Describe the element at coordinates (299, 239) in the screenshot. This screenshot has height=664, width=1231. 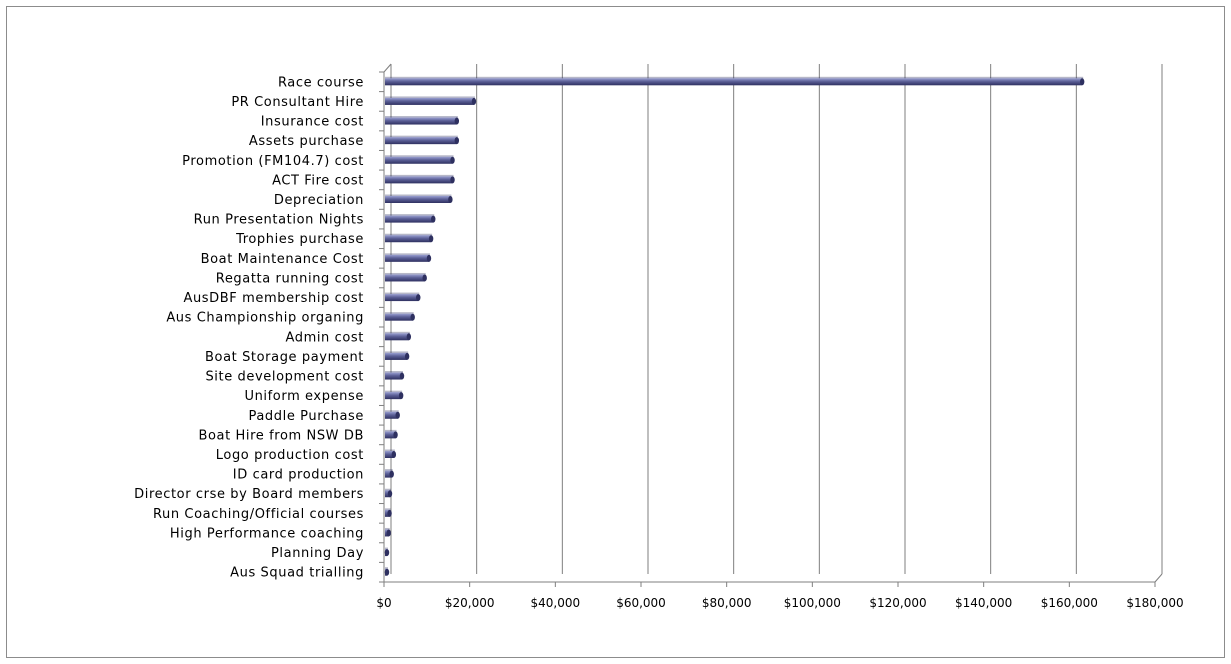
I see `category-label: Trophies purchase` at that location.